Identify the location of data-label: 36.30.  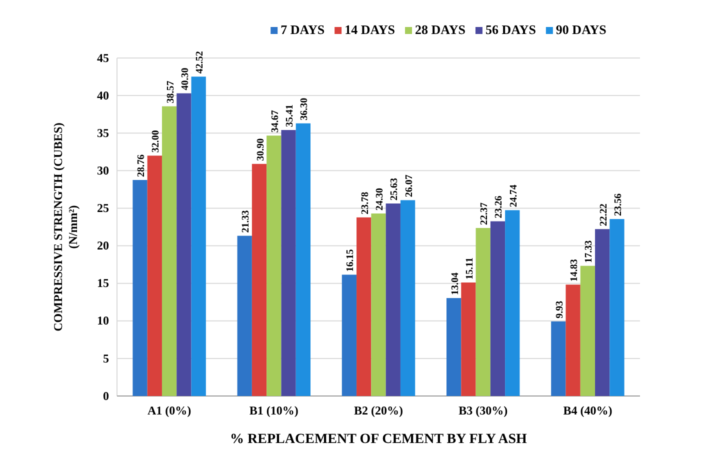
(304, 109).